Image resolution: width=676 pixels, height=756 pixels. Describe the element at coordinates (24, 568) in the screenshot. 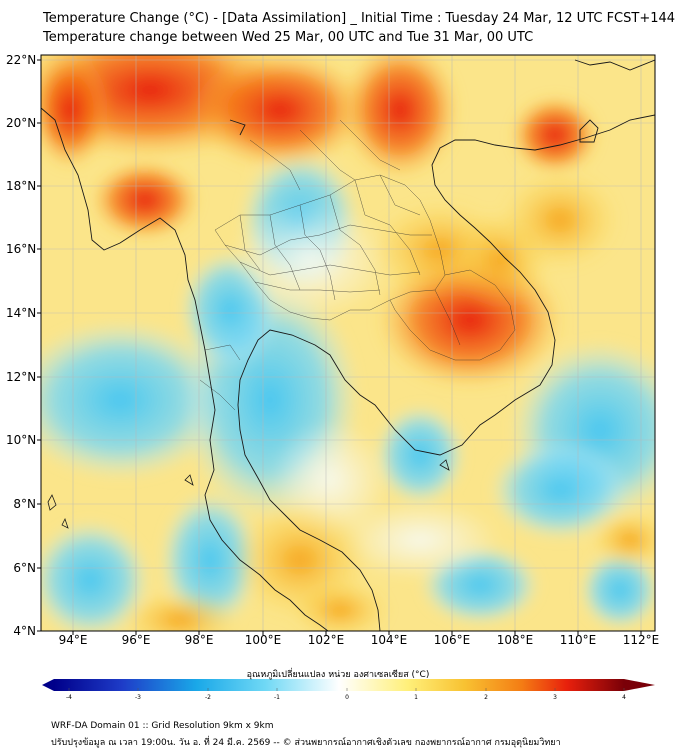

I see `lat-label: 6°N` at that location.